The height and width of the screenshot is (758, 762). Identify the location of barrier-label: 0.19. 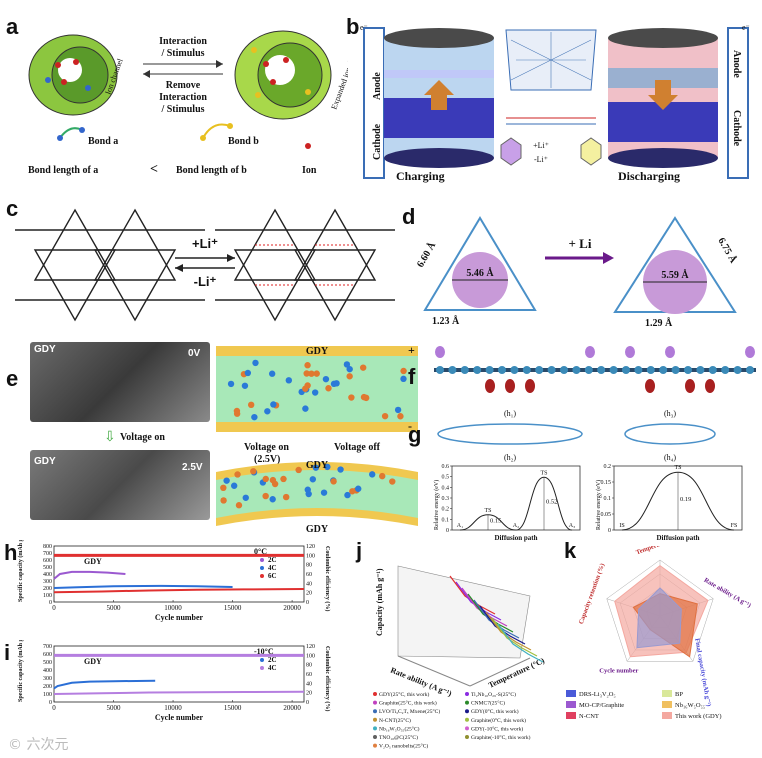
(685, 499).